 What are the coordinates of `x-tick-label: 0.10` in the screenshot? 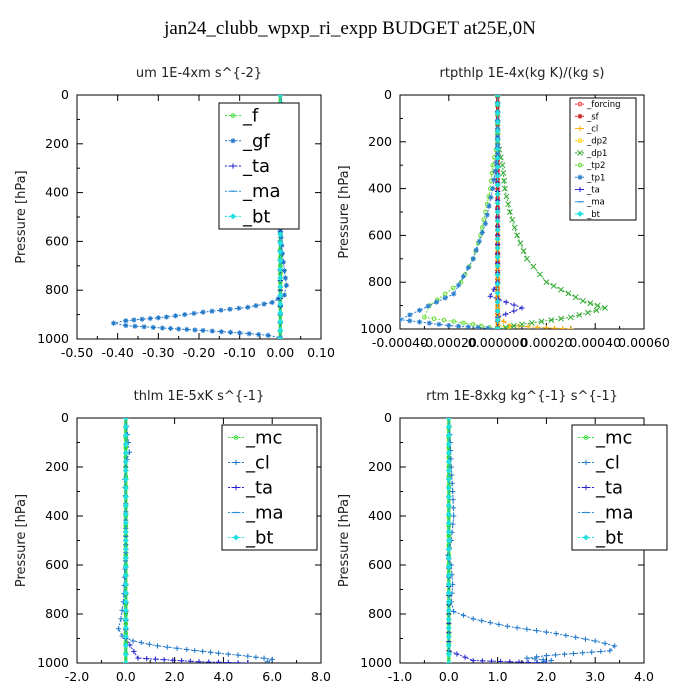 It's located at (321, 352).